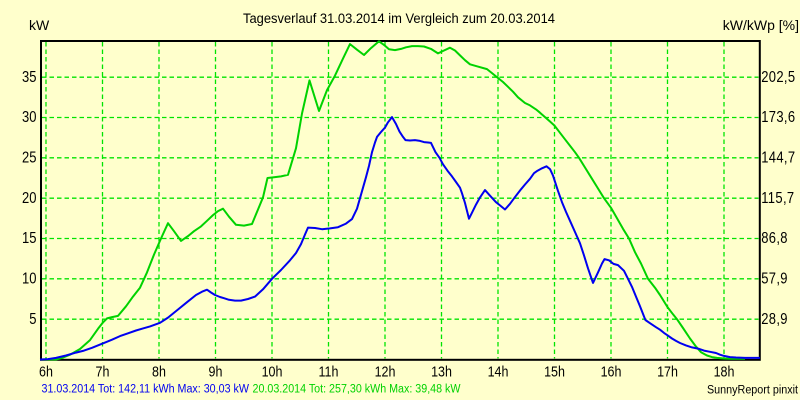 The height and width of the screenshot is (400, 800). What do you see at coordinates (554, 371) in the screenshot?
I see `svg-text: 15h` at bounding box center [554, 371].